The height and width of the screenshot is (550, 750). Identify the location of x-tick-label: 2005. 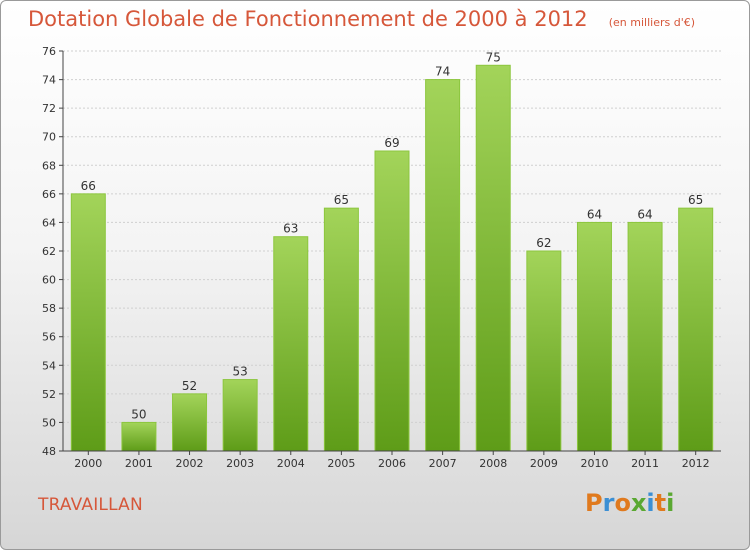
(341, 463).